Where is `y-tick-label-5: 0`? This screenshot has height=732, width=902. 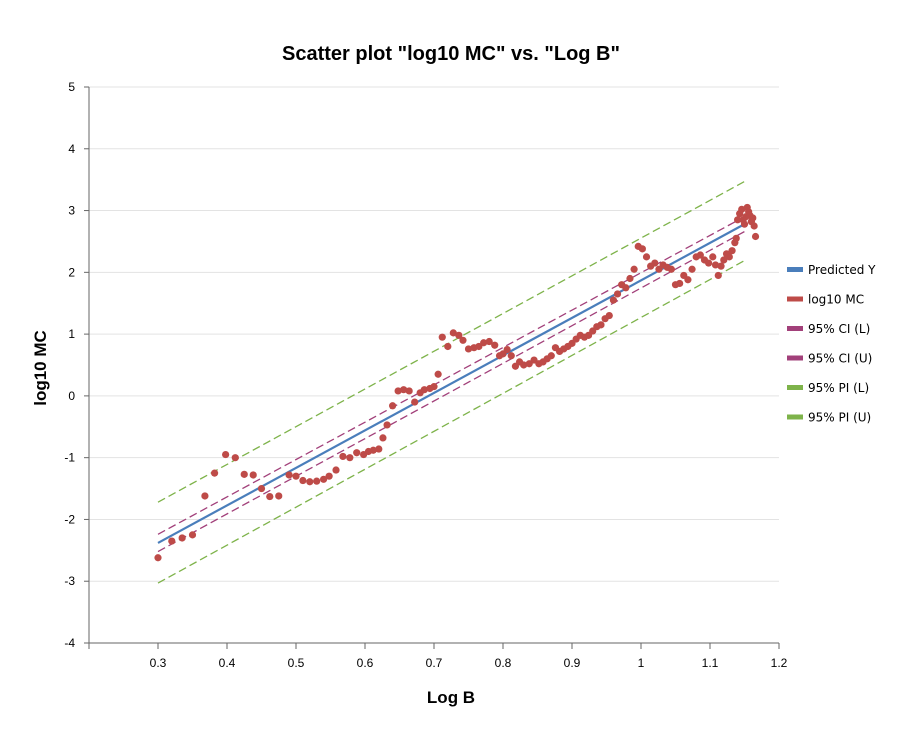
y-tick-label-5: 0 is located at coordinates (71, 396).